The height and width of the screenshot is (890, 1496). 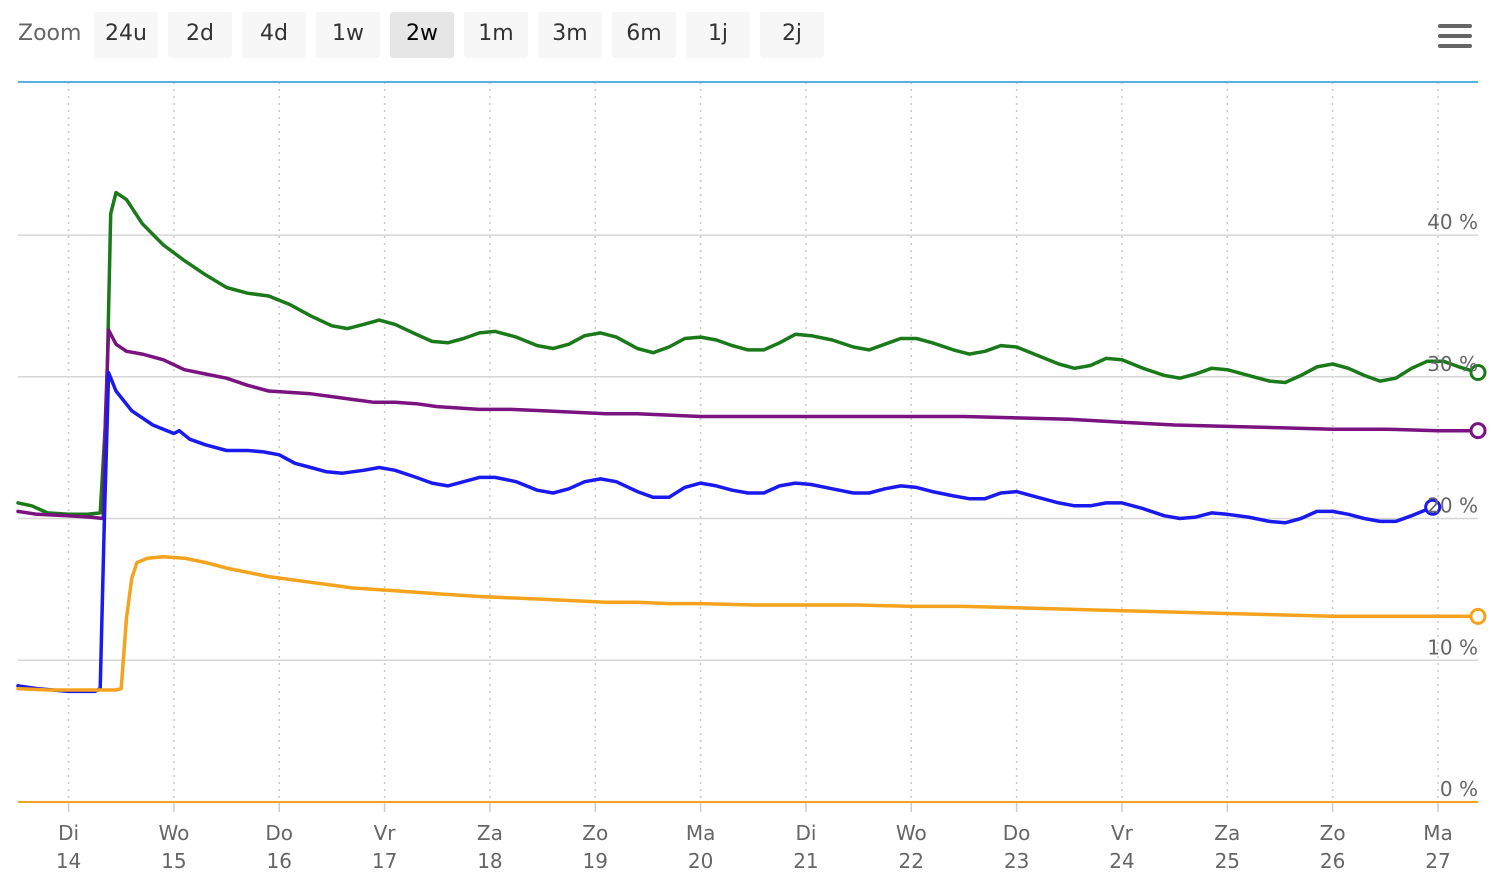 I want to click on hamburger-menu-icon, so click(x=1456, y=38).